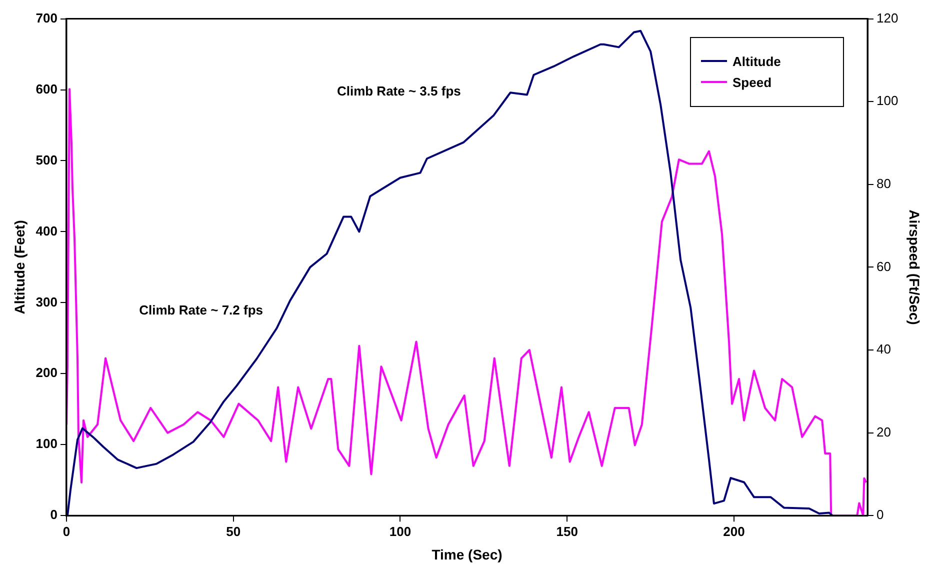 The image size is (934, 576). I want to click on y-tick-label: 400, so click(47, 230).